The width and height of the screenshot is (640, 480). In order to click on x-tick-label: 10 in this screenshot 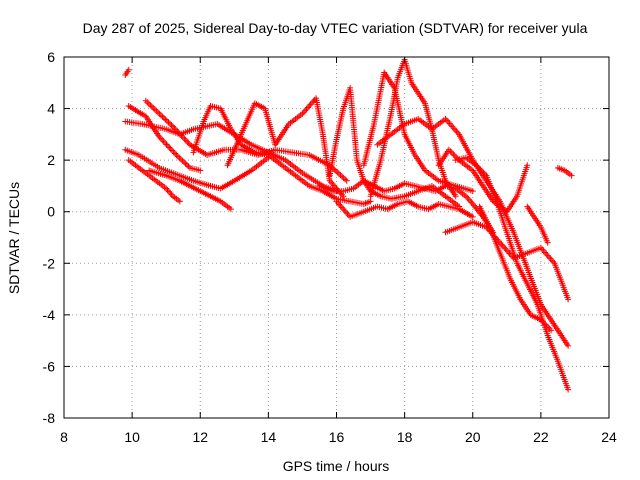, I will do `click(132, 437)`.